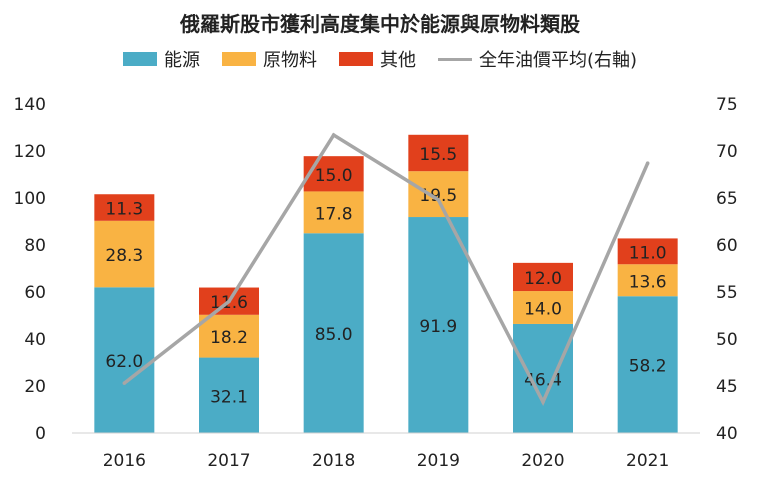 This screenshot has height=478, width=760. I want to click on legend-swatch-oil-price, so click(454, 59).